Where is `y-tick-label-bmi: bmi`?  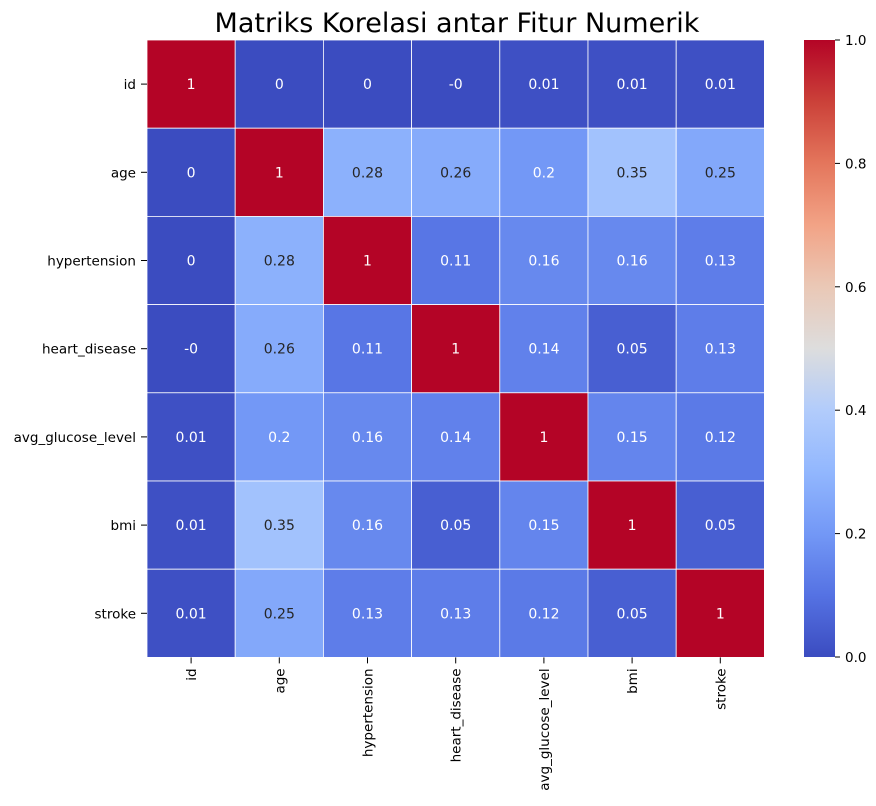 y-tick-label-bmi: bmi is located at coordinates (123, 526).